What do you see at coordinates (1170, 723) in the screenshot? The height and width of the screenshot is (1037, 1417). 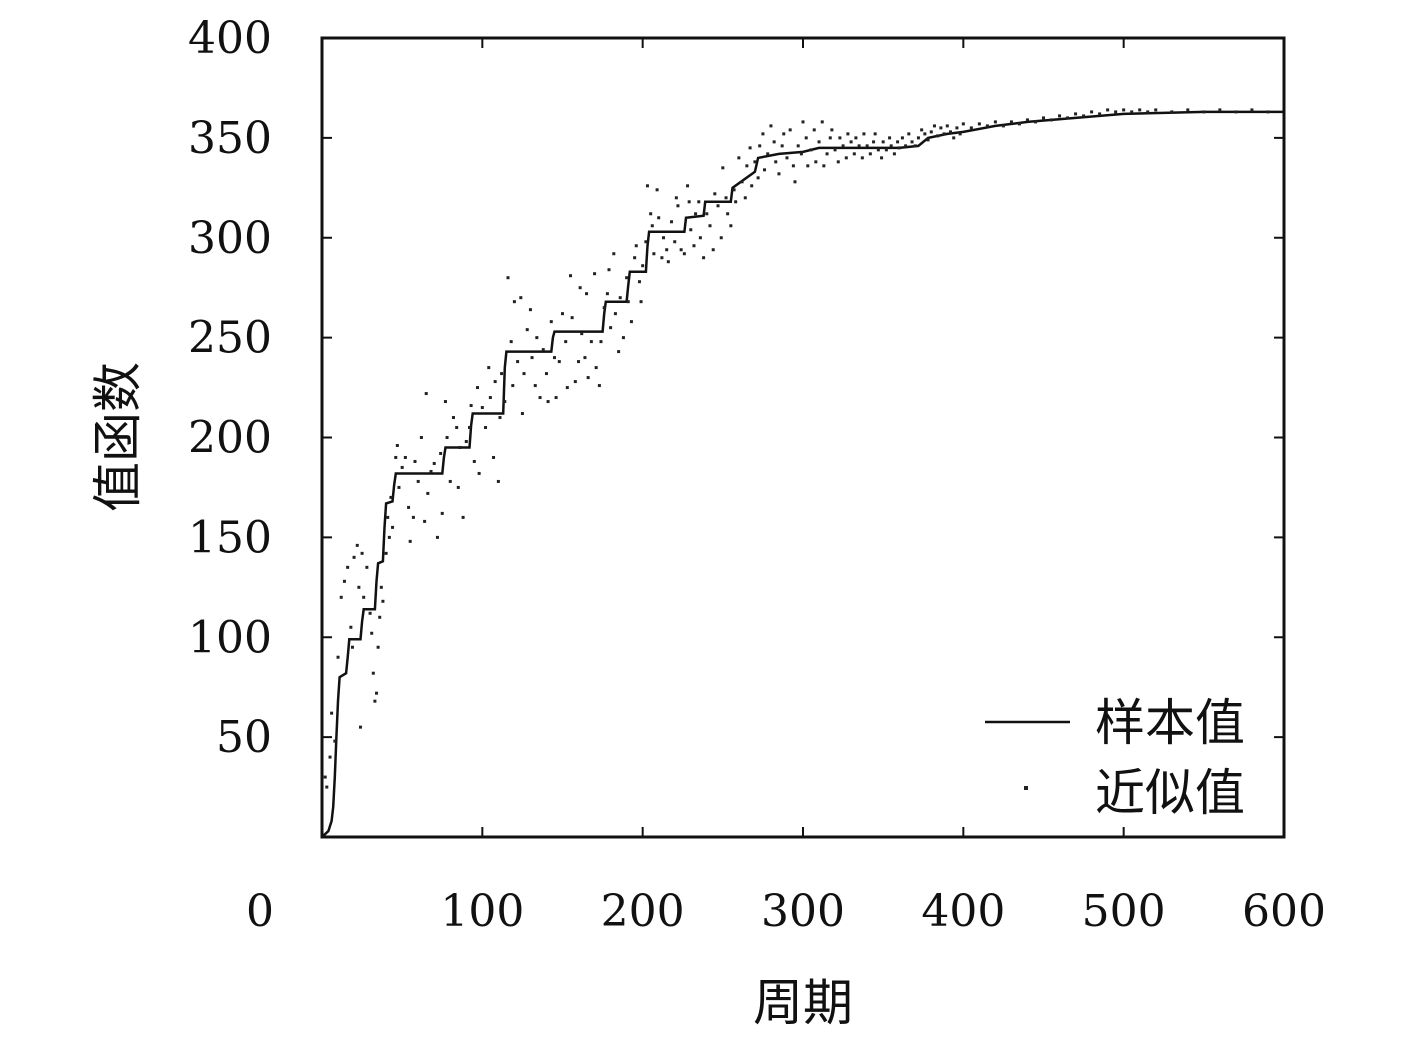 I see `legend-label-sample: 样本值` at bounding box center [1170, 723].